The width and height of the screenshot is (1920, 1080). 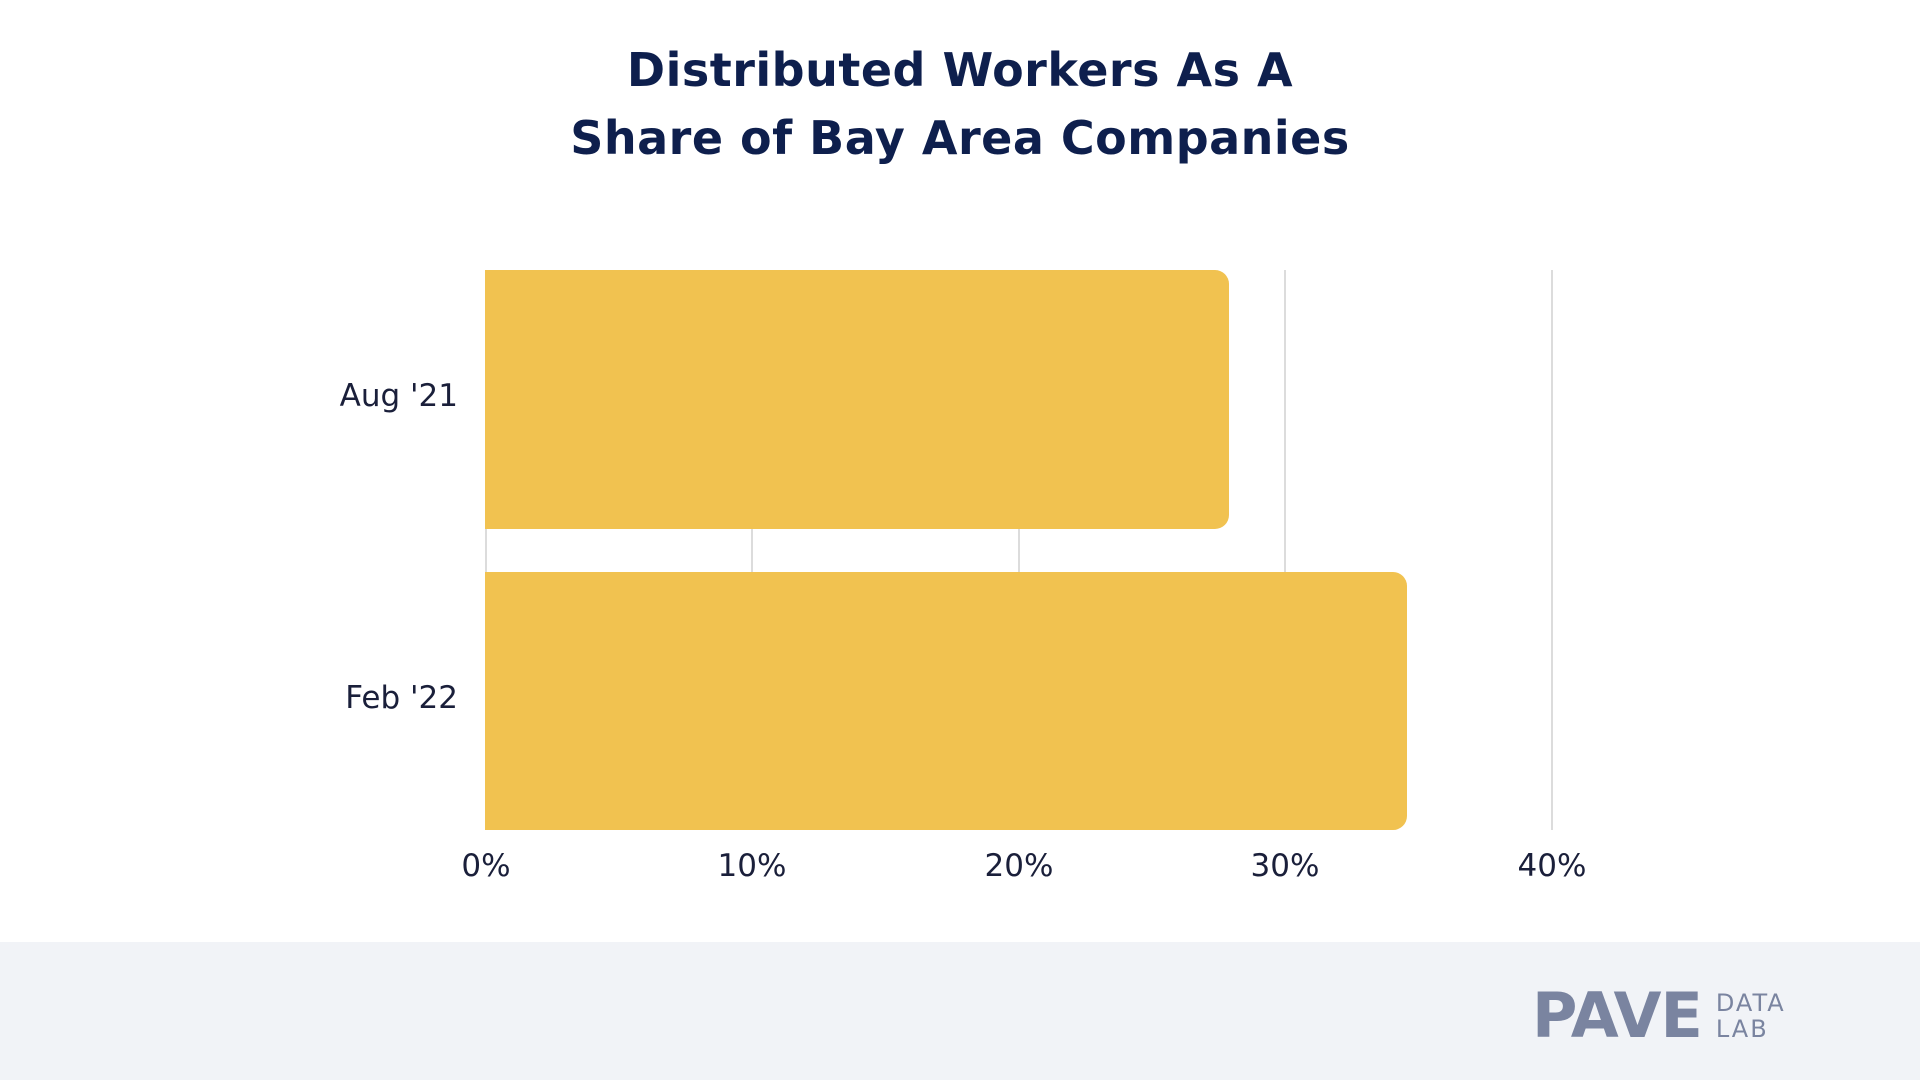 What do you see at coordinates (486, 866) in the screenshot?
I see `x-tick-0: 0%` at bounding box center [486, 866].